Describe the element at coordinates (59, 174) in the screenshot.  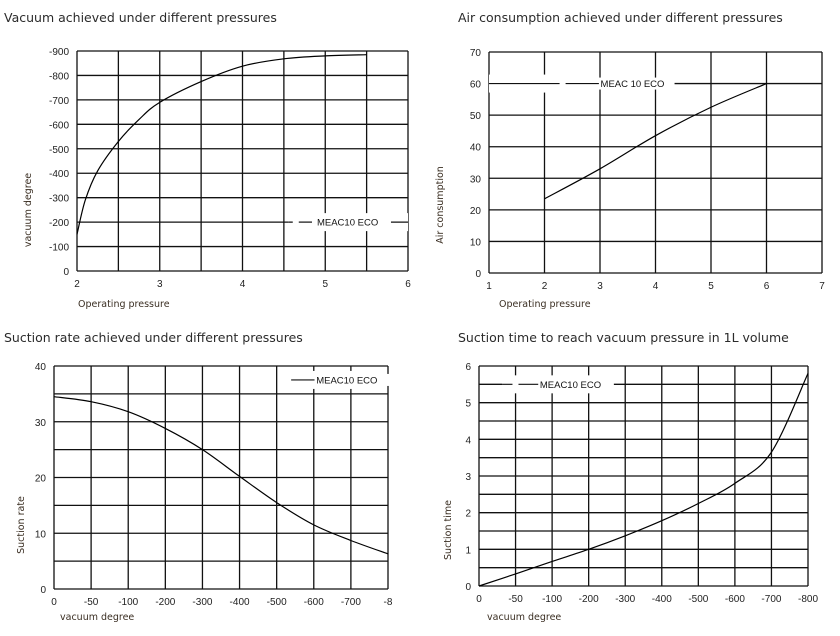
I see `y-tick-label: -400` at that location.